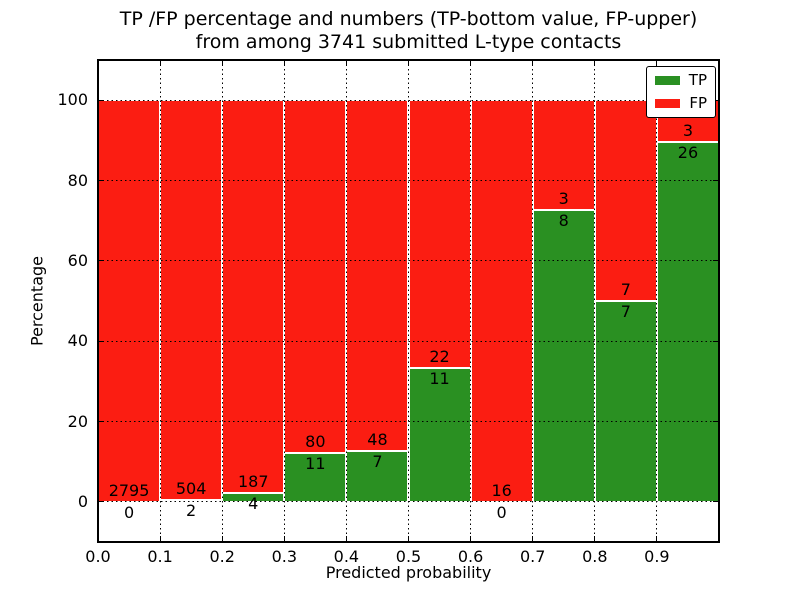 The width and height of the screenshot is (800, 600). Describe the element at coordinates (72, 100) in the screenshot. I see `y-tick-label: 100` at that location.